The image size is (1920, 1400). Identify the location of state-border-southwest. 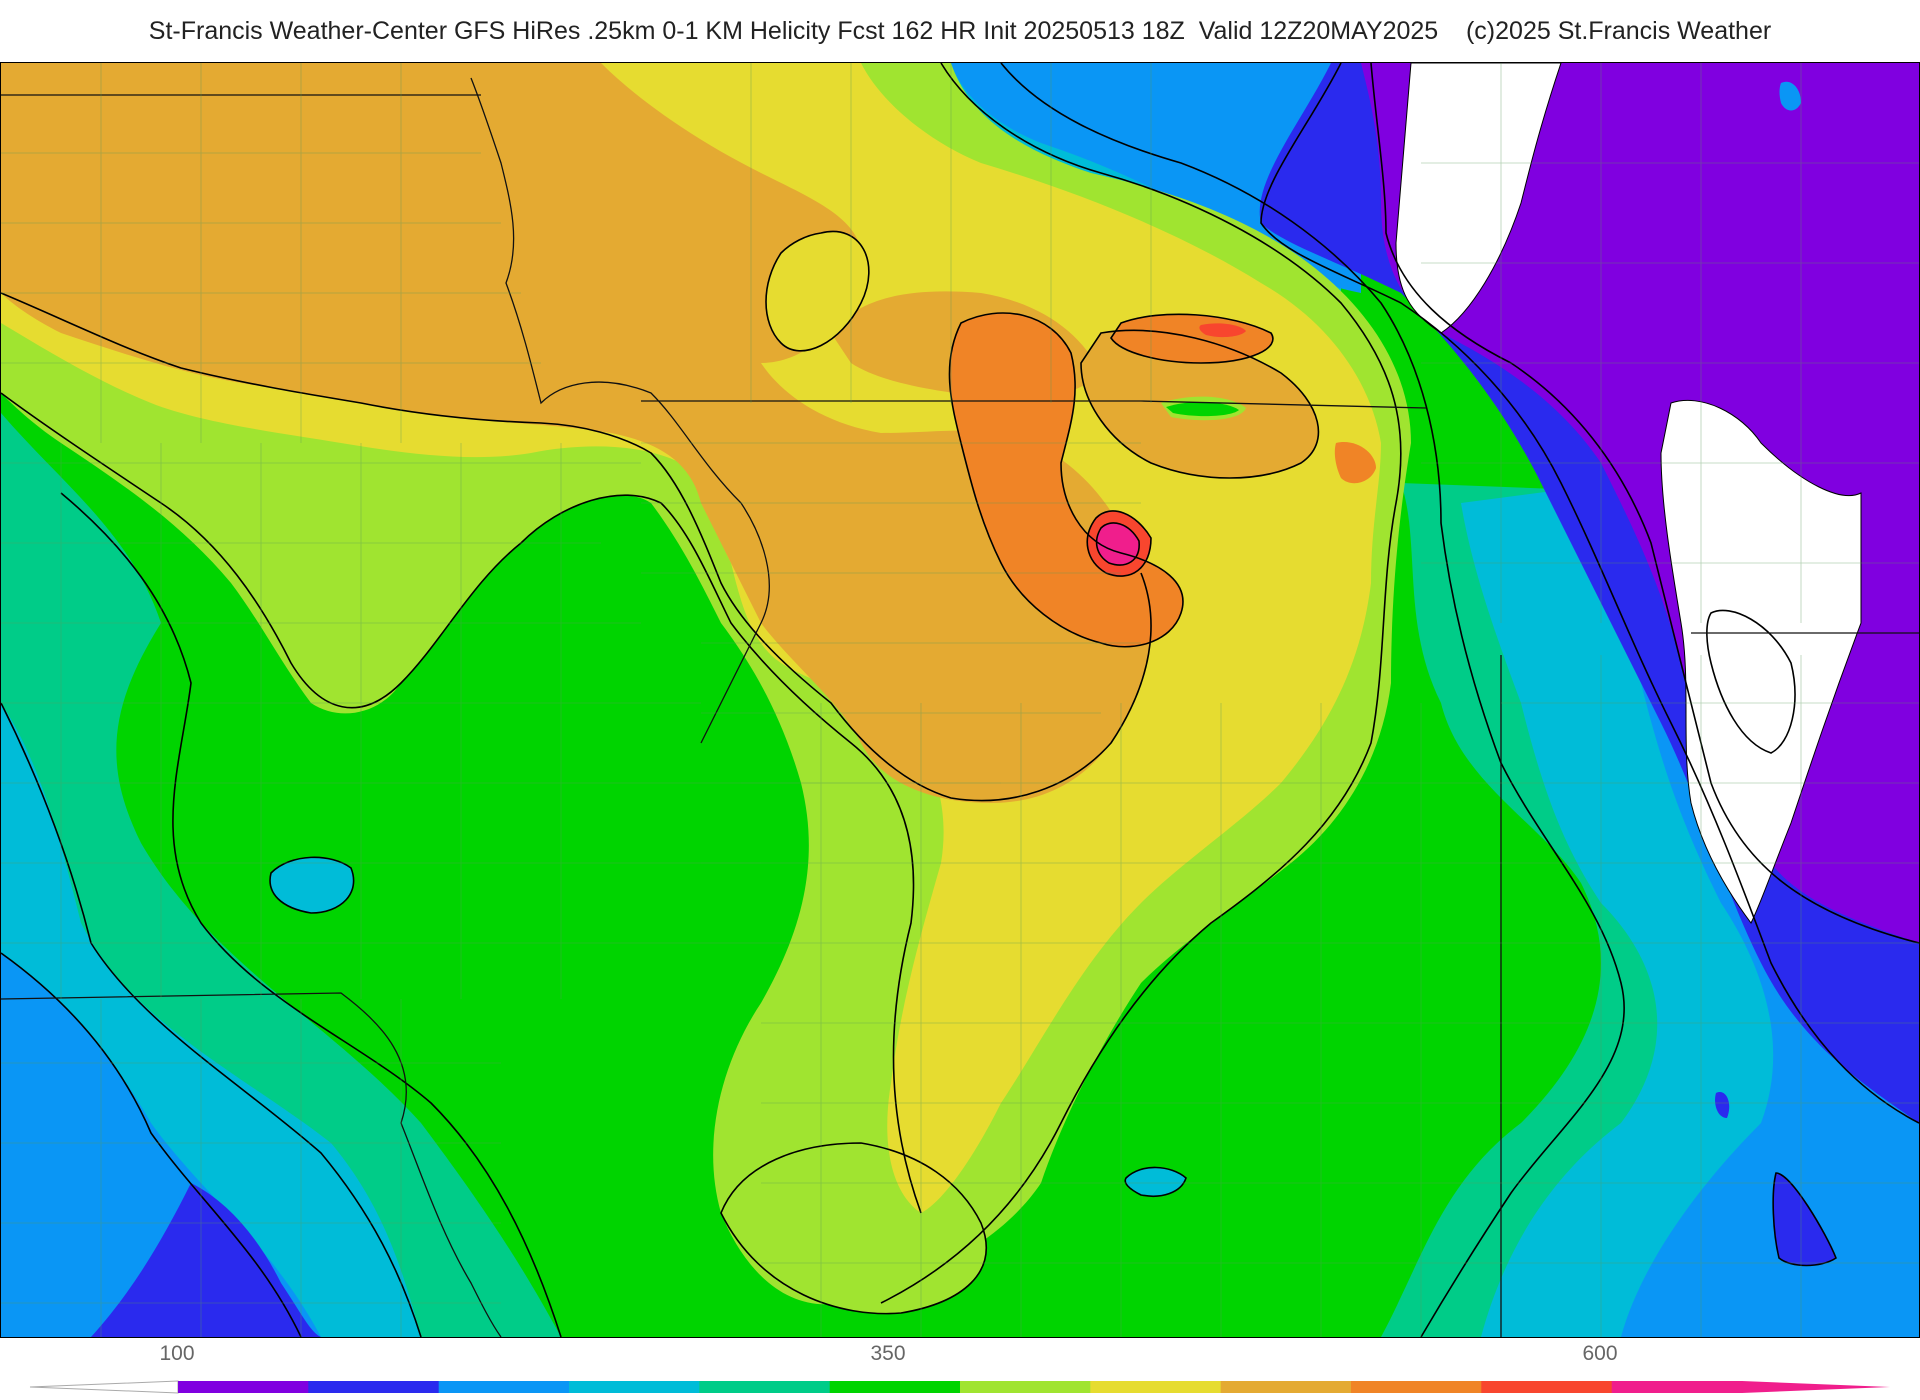
(251, 1164).